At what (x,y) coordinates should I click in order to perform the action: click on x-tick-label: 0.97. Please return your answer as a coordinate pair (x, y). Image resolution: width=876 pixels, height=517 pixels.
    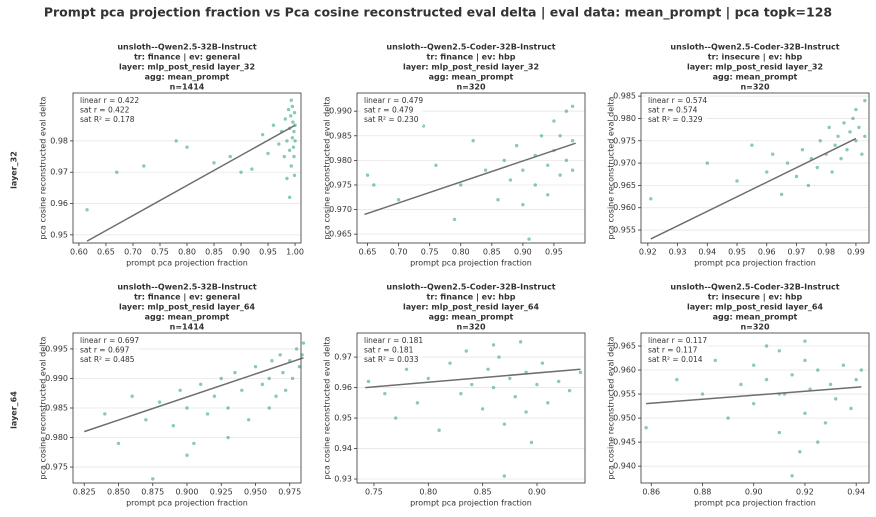
    Looking at the image, I should click on (797, 252).